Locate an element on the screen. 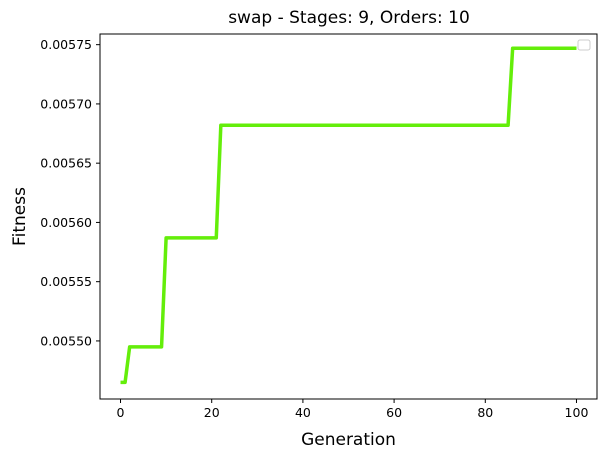 The image size is (607, 461). x-tick-label: 80 is located at coordinates (485, 412).